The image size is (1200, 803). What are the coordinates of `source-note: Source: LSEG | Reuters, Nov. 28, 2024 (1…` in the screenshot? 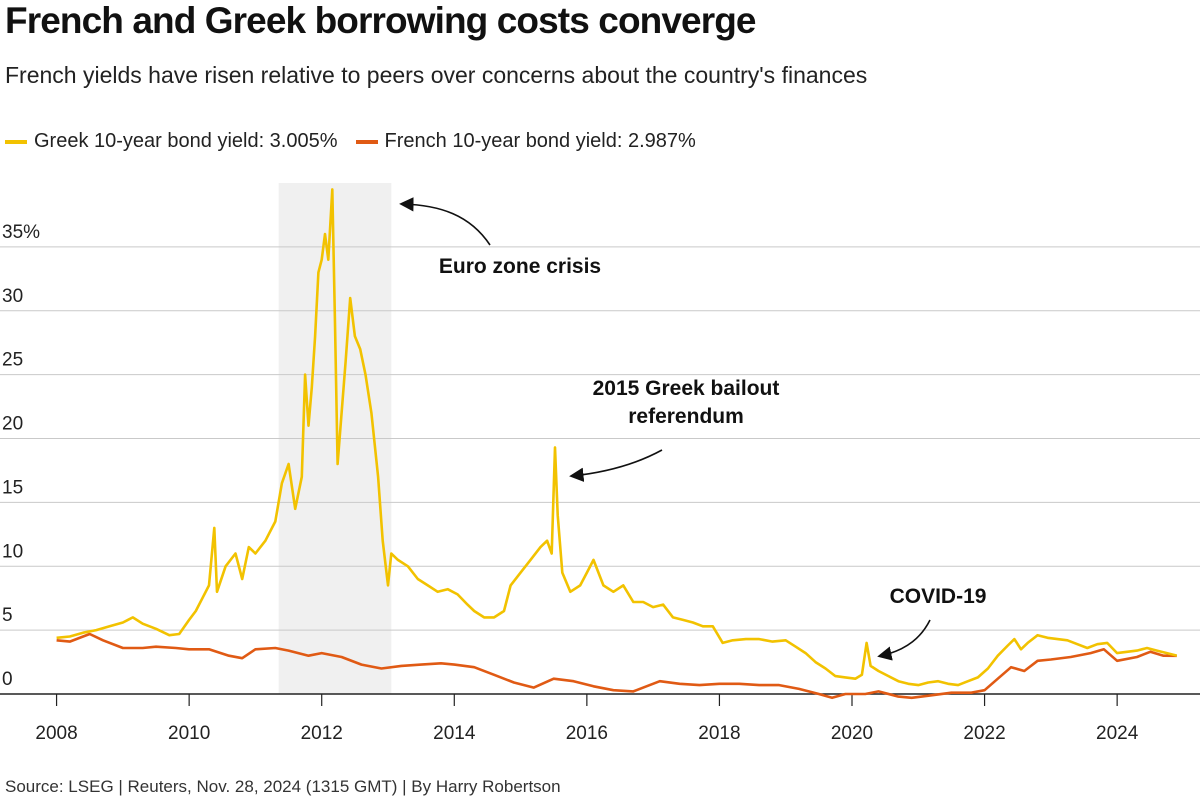 It's located at (283, 786).